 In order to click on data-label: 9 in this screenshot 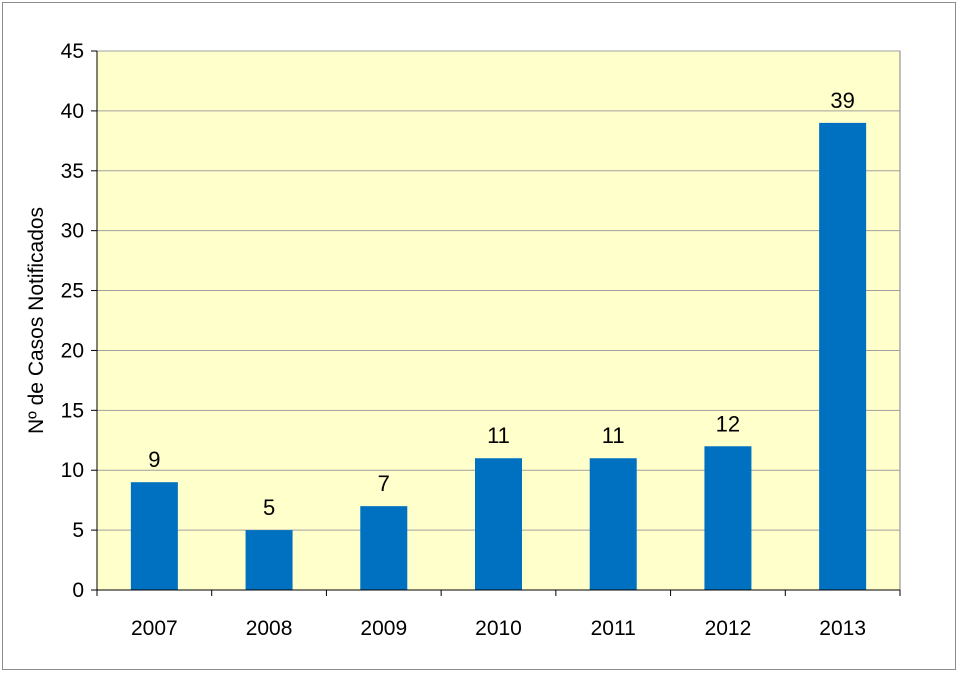, I will do `click(154, 459)`.